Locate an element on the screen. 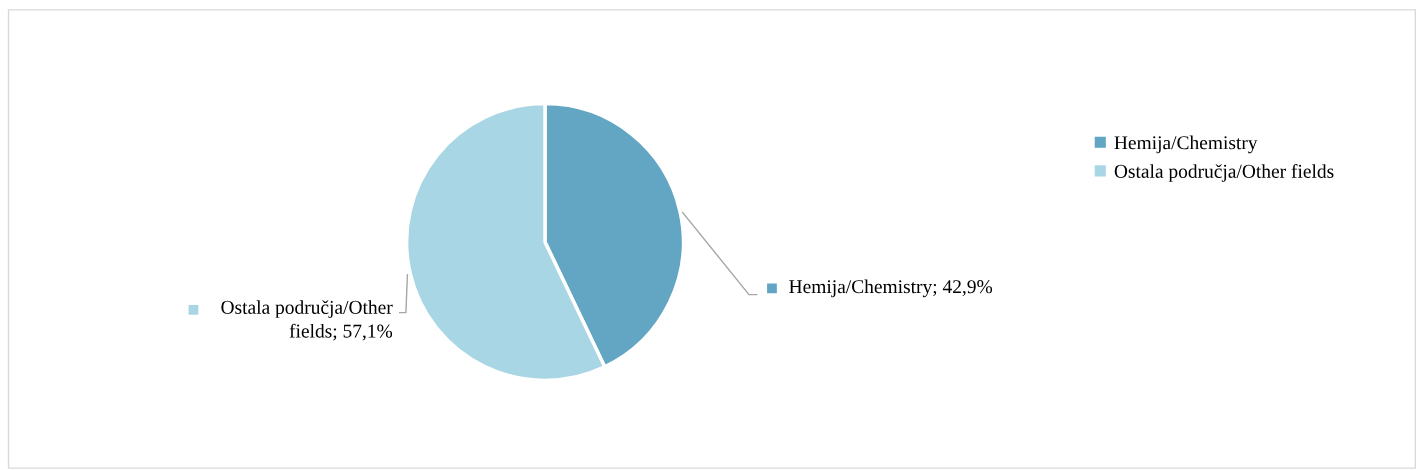  legend-label: Hemija/Chemistry is located at coordinates (1186, 144).